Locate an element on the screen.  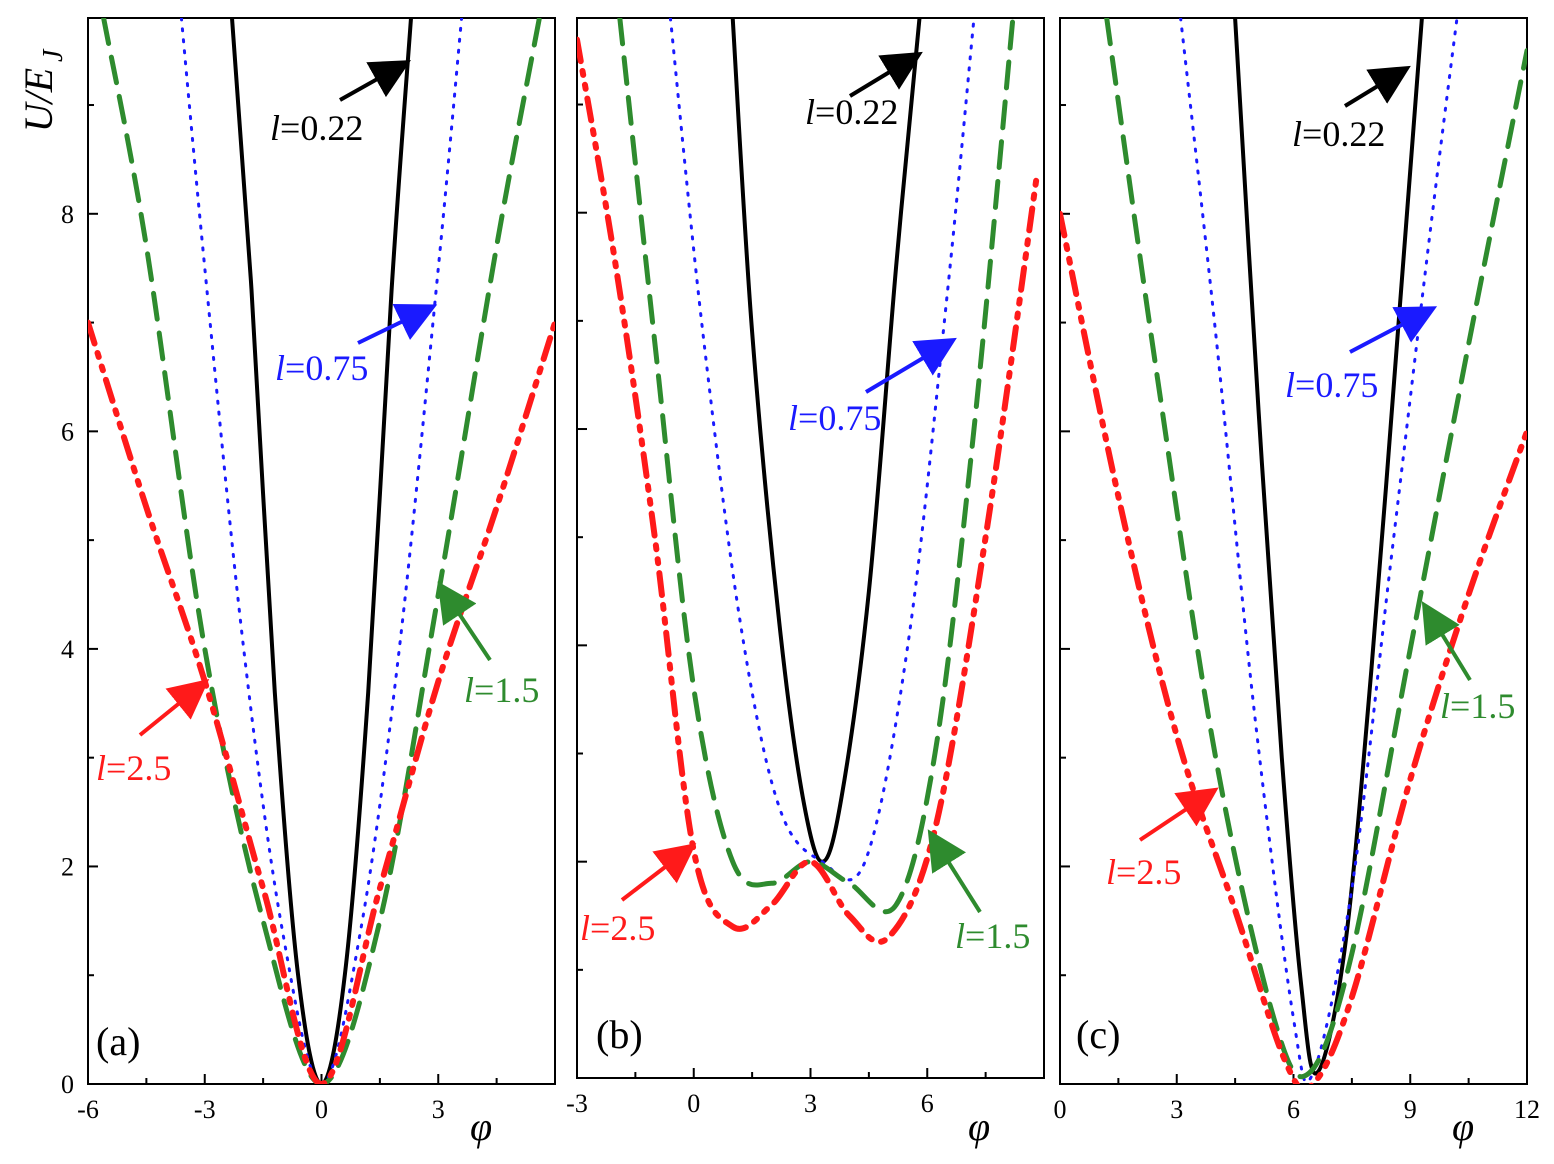
panel-label: (b) is located at coordinates (619, 1034).